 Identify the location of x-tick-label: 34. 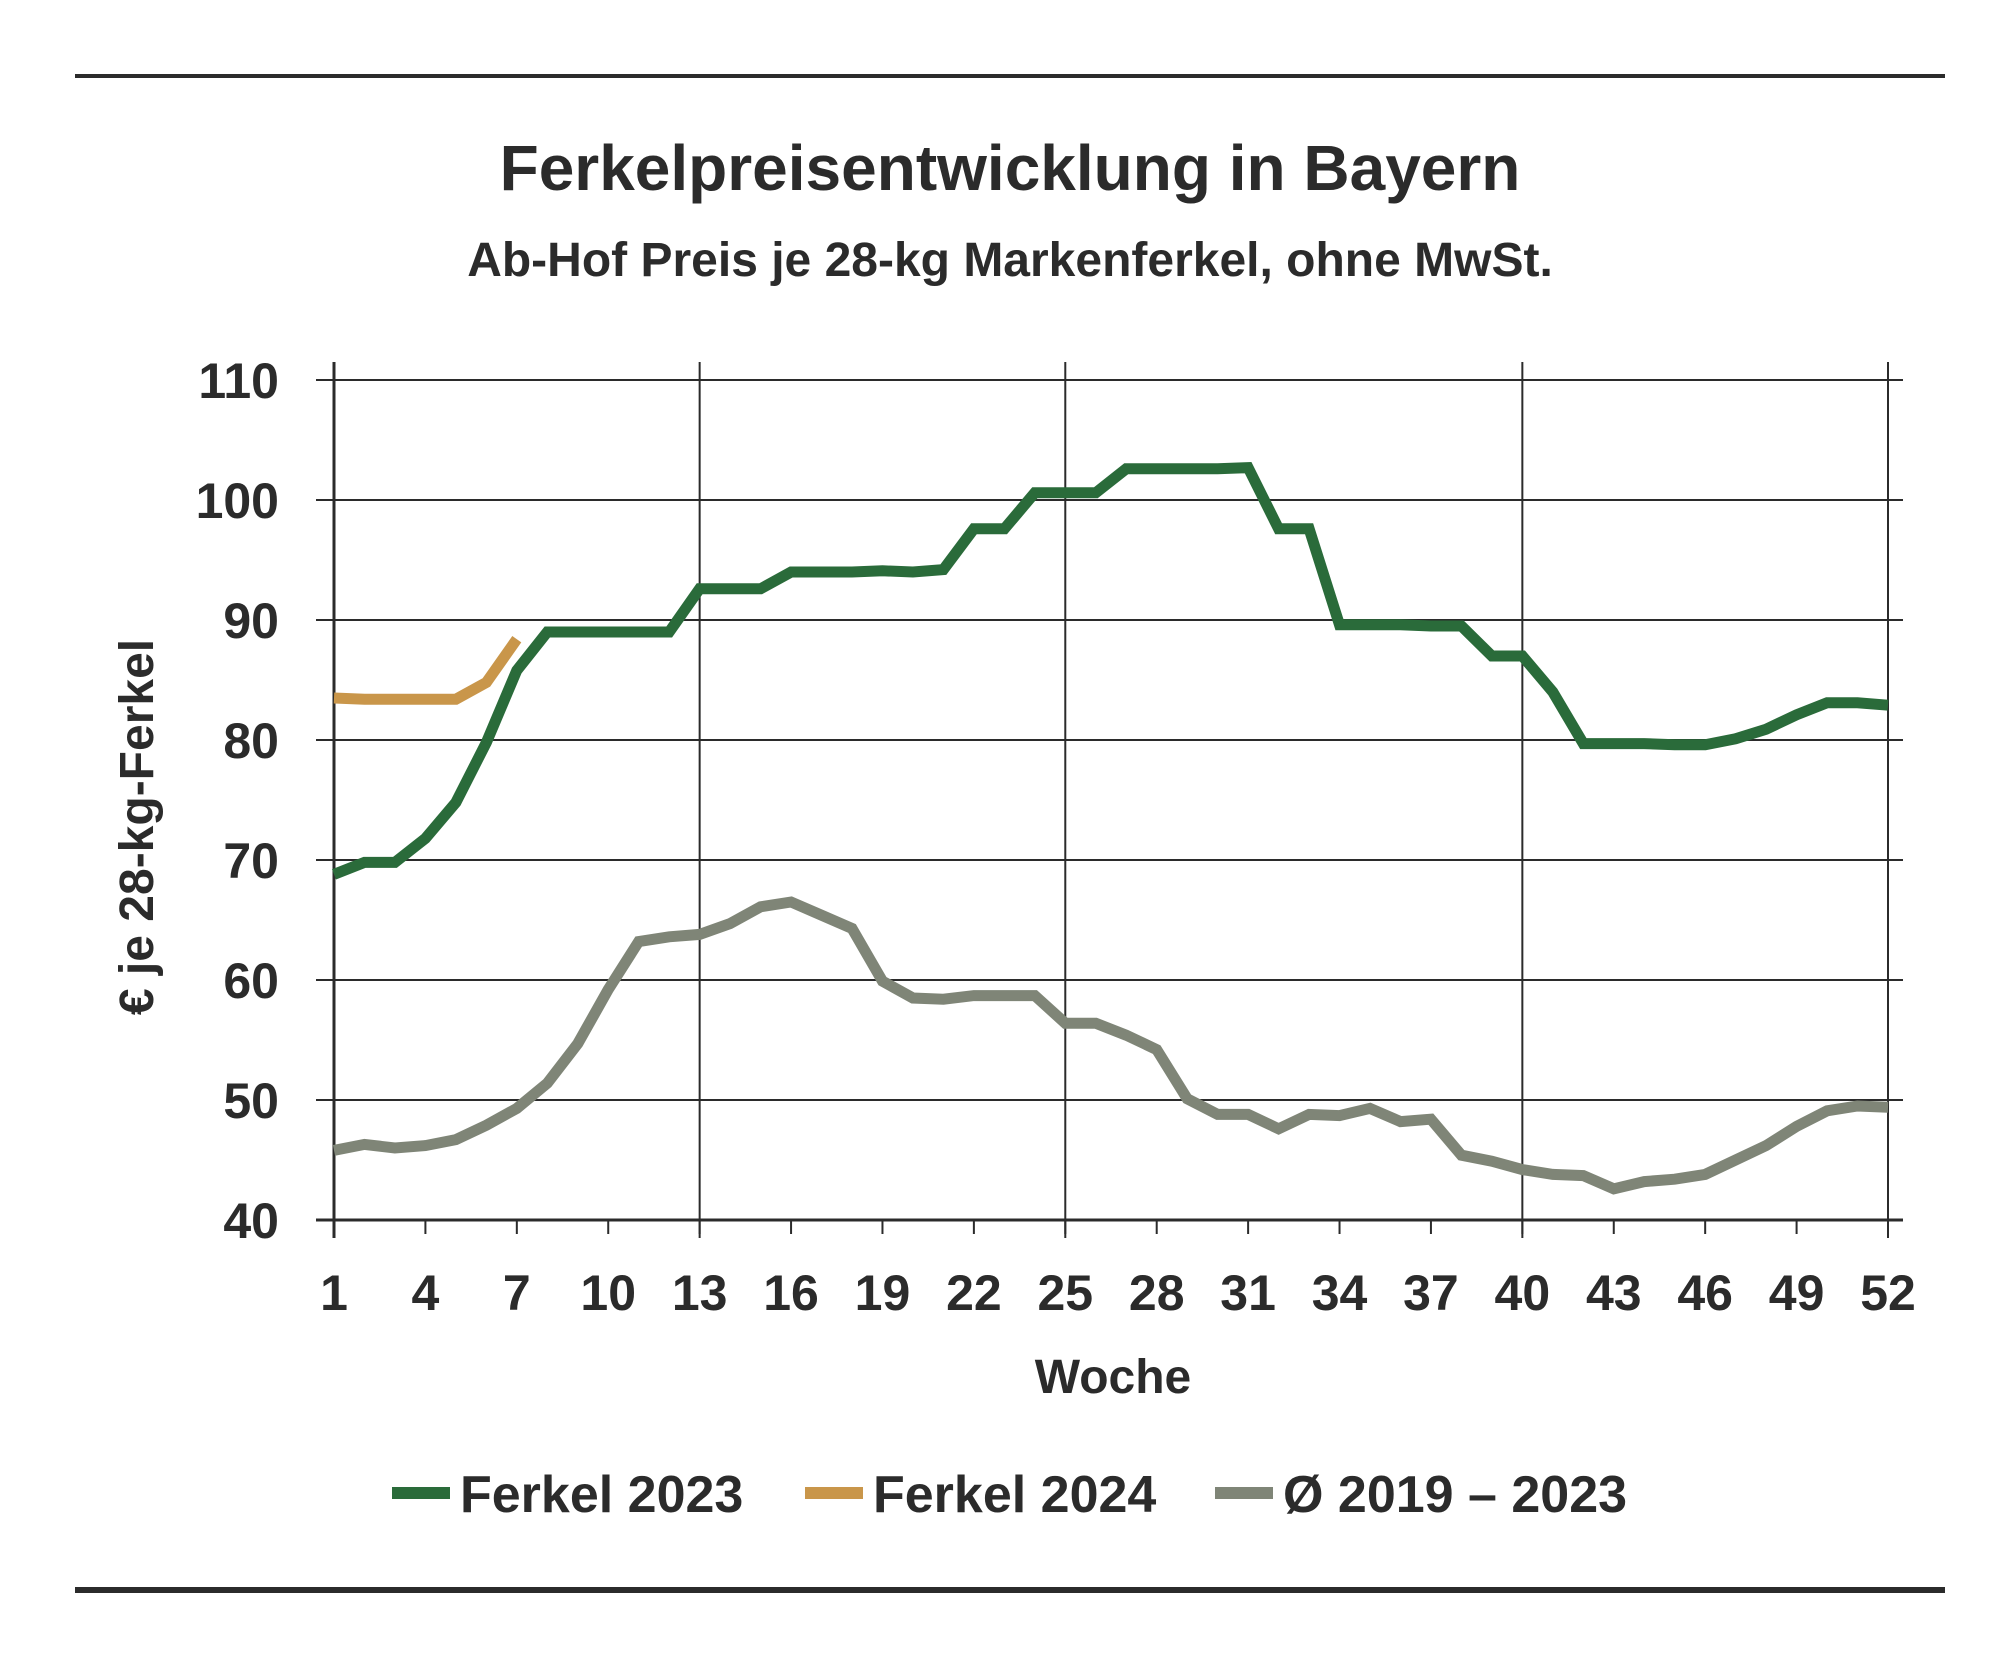
(1340, 1293).